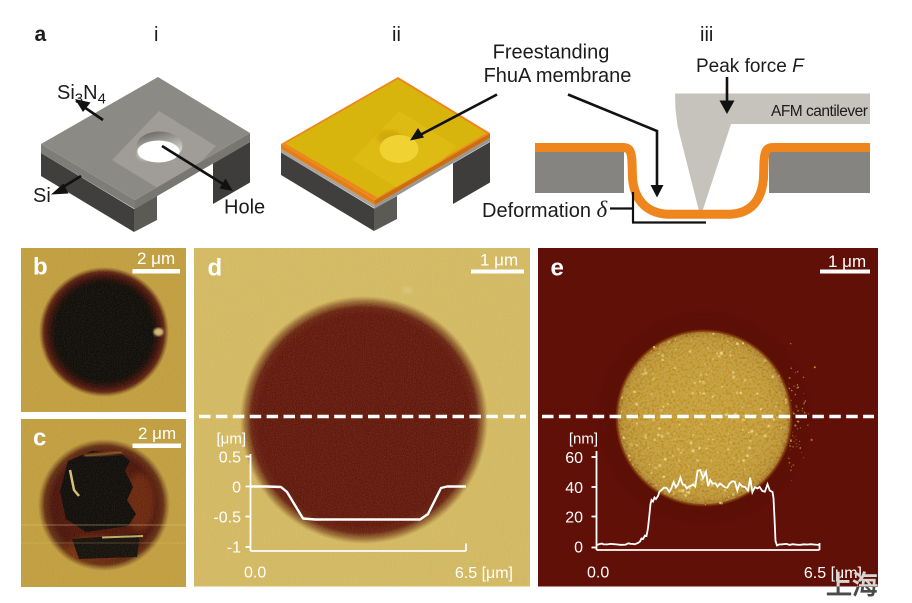  I want to click on svg-text: e, so click(557, 268).